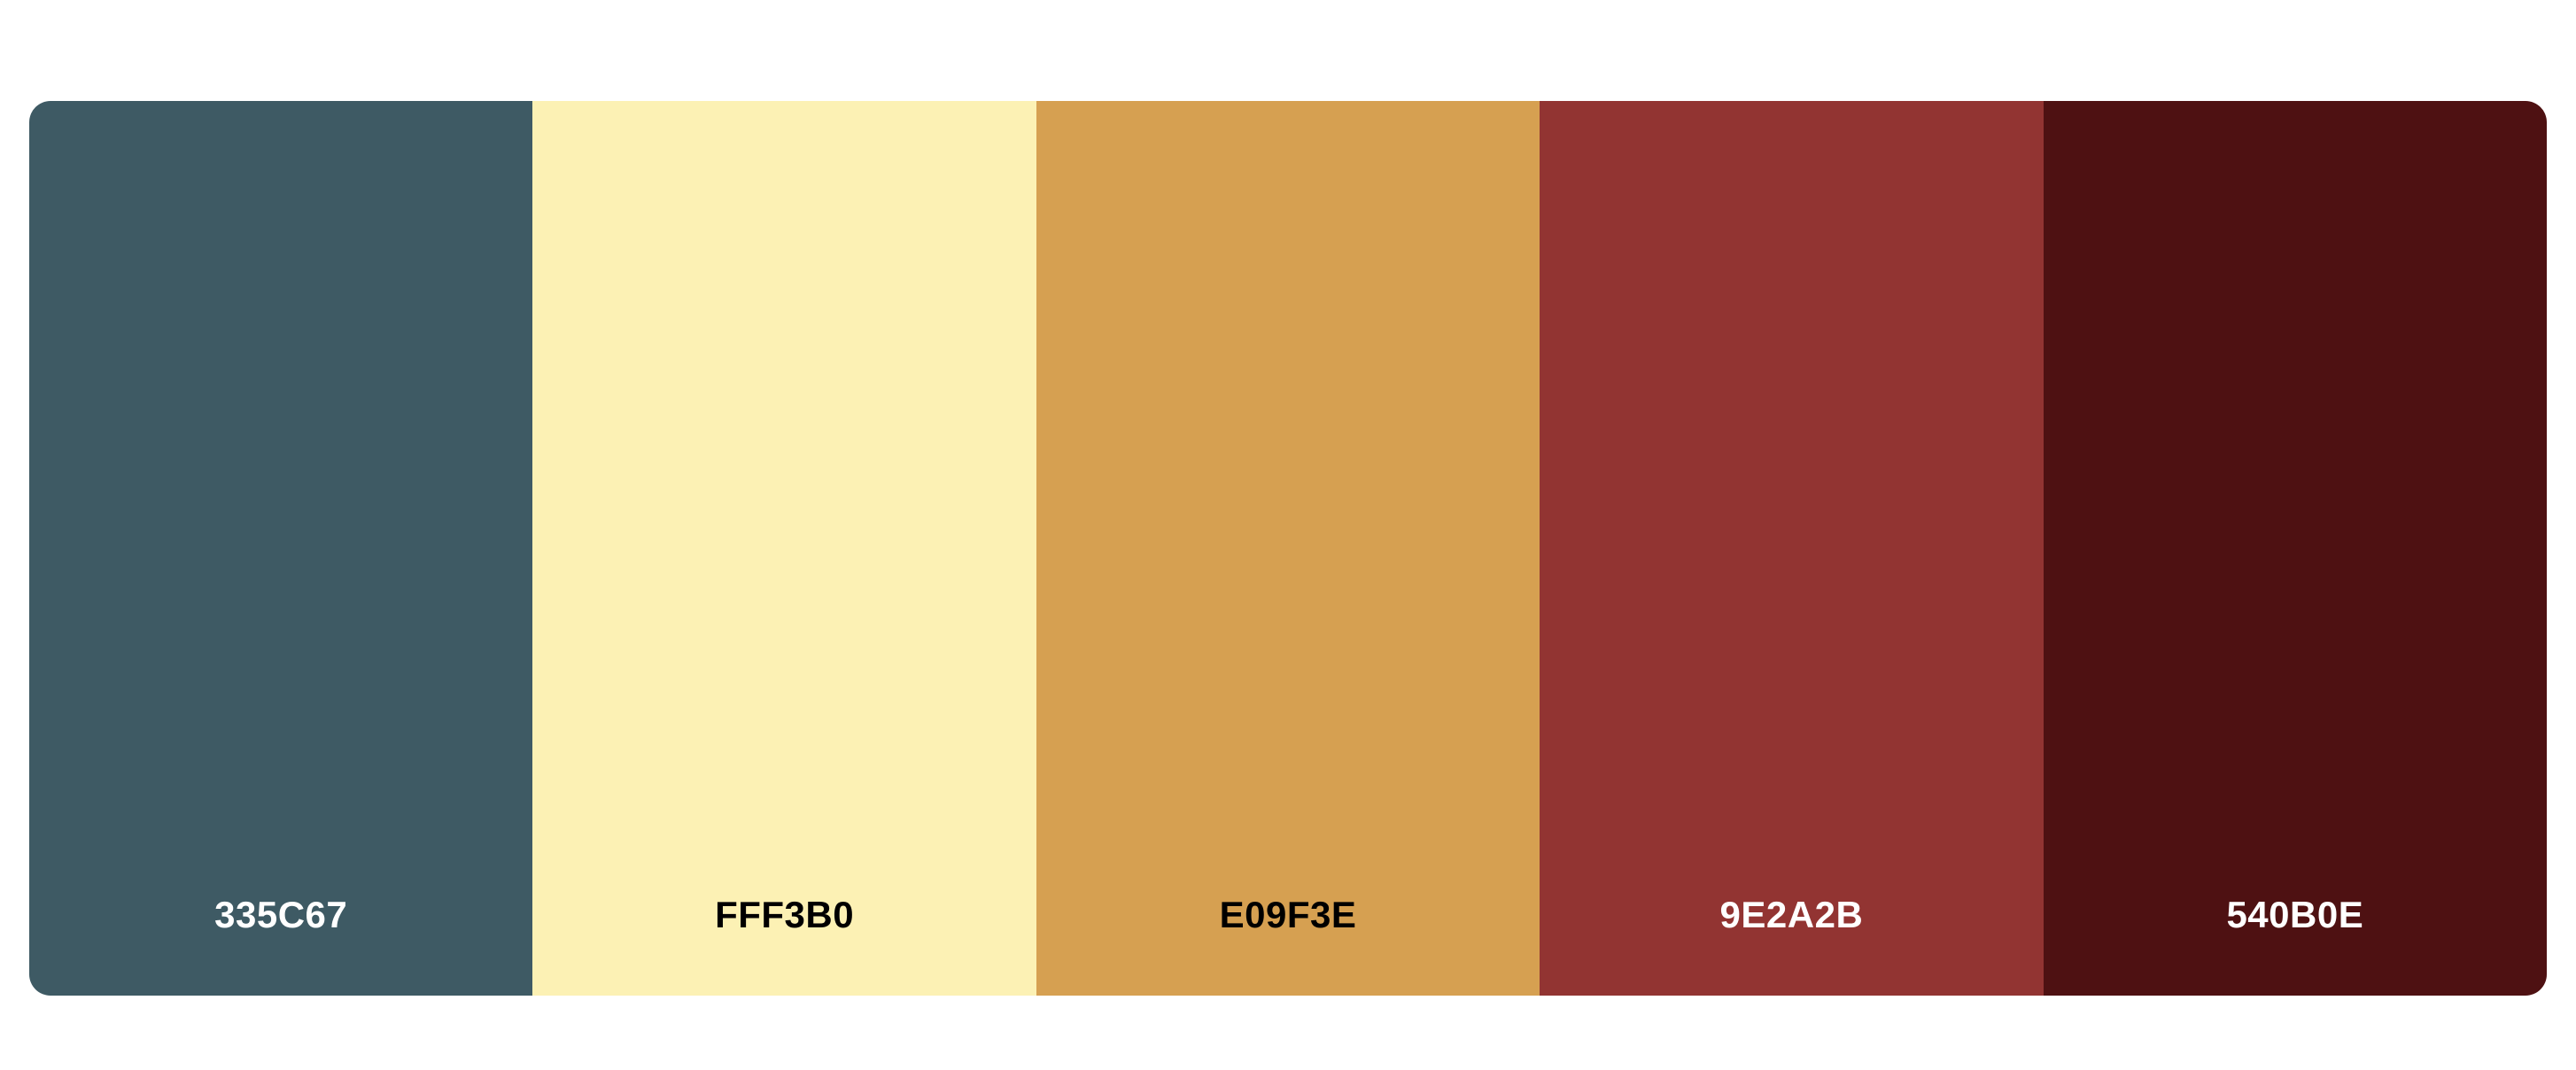 The height and width of the screenshot is (1070, 2576). What do you see at coordinates (1288, 914) in the screenshot?
I see `color-hex-label: E09F3E` at bounding box center [1288, 914].